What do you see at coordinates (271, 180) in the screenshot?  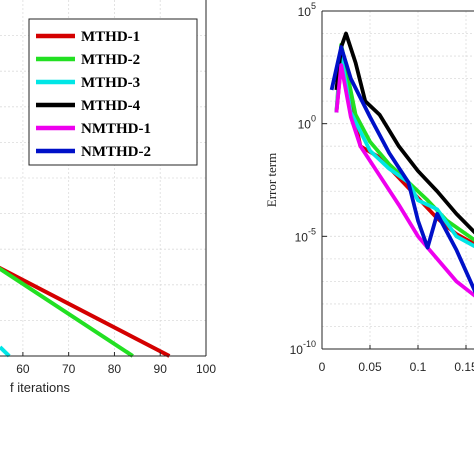 I see `right-y-axis-label: Error term` at bounding box center [271, 180].